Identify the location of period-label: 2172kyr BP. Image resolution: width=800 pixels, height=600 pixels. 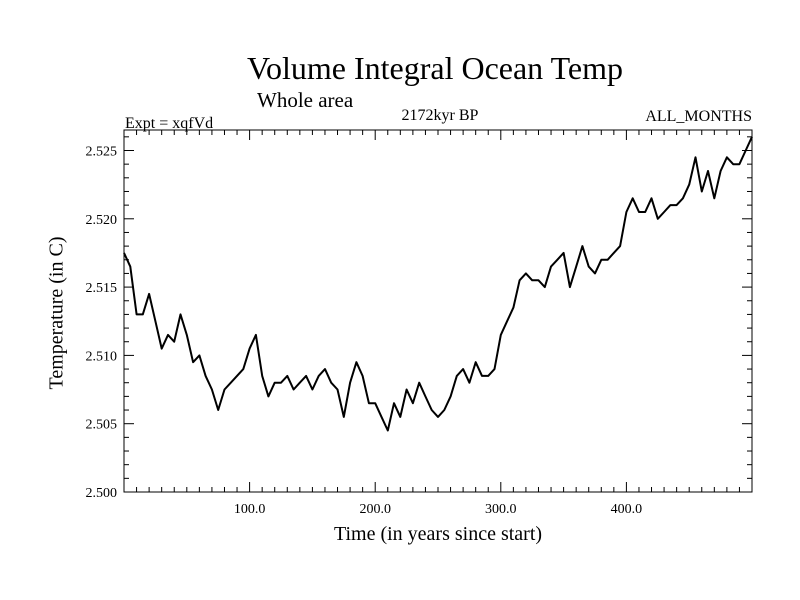
(440, 115).